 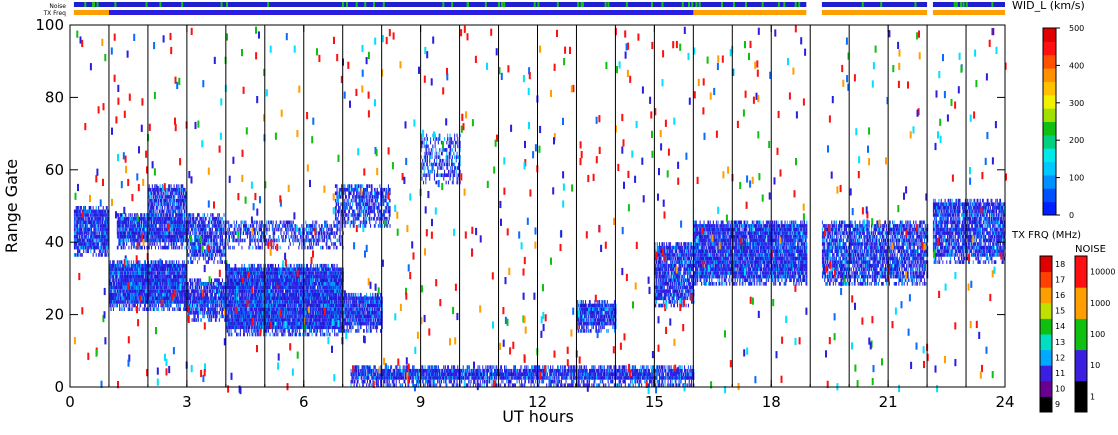 I want to click on noise-bar-segment, so click(x=968, y=4).